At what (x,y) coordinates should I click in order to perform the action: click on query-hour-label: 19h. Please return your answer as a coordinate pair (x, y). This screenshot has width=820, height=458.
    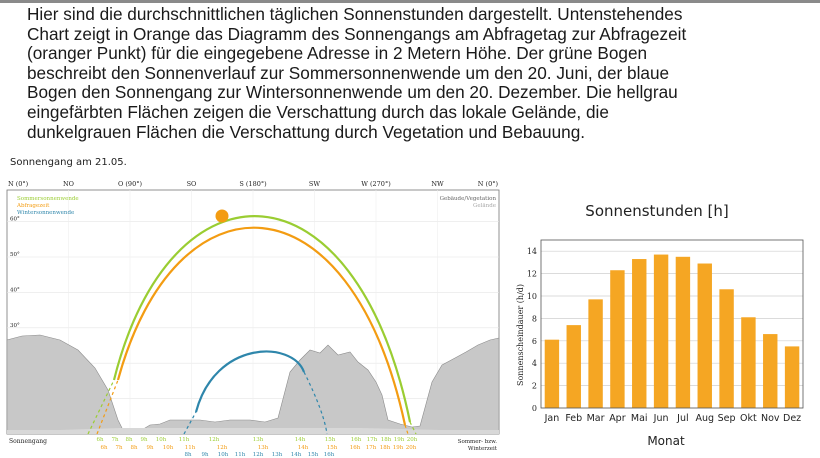
    Looking at the image, I should click on (398, 448).